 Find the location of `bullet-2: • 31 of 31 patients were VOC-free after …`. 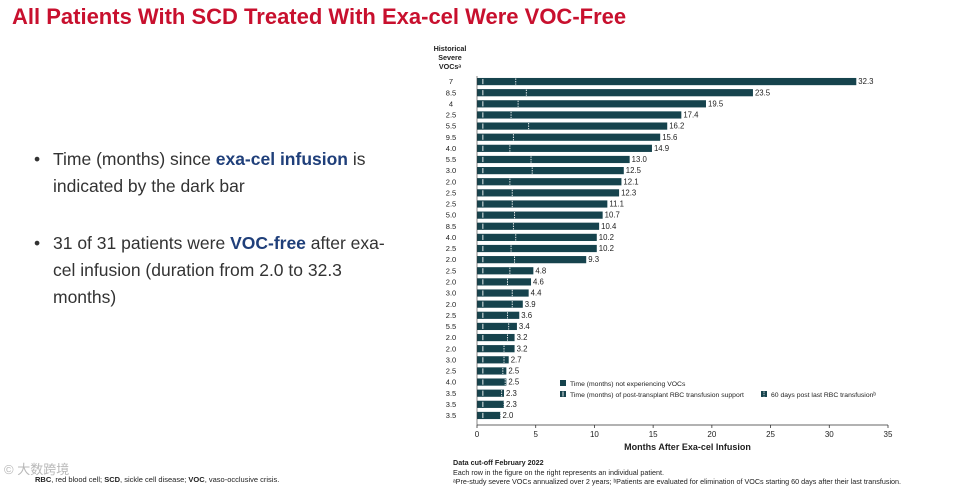

bullet-2: • 31 of 31 patients were VOC-free after … is located at coordinates (214, 270).